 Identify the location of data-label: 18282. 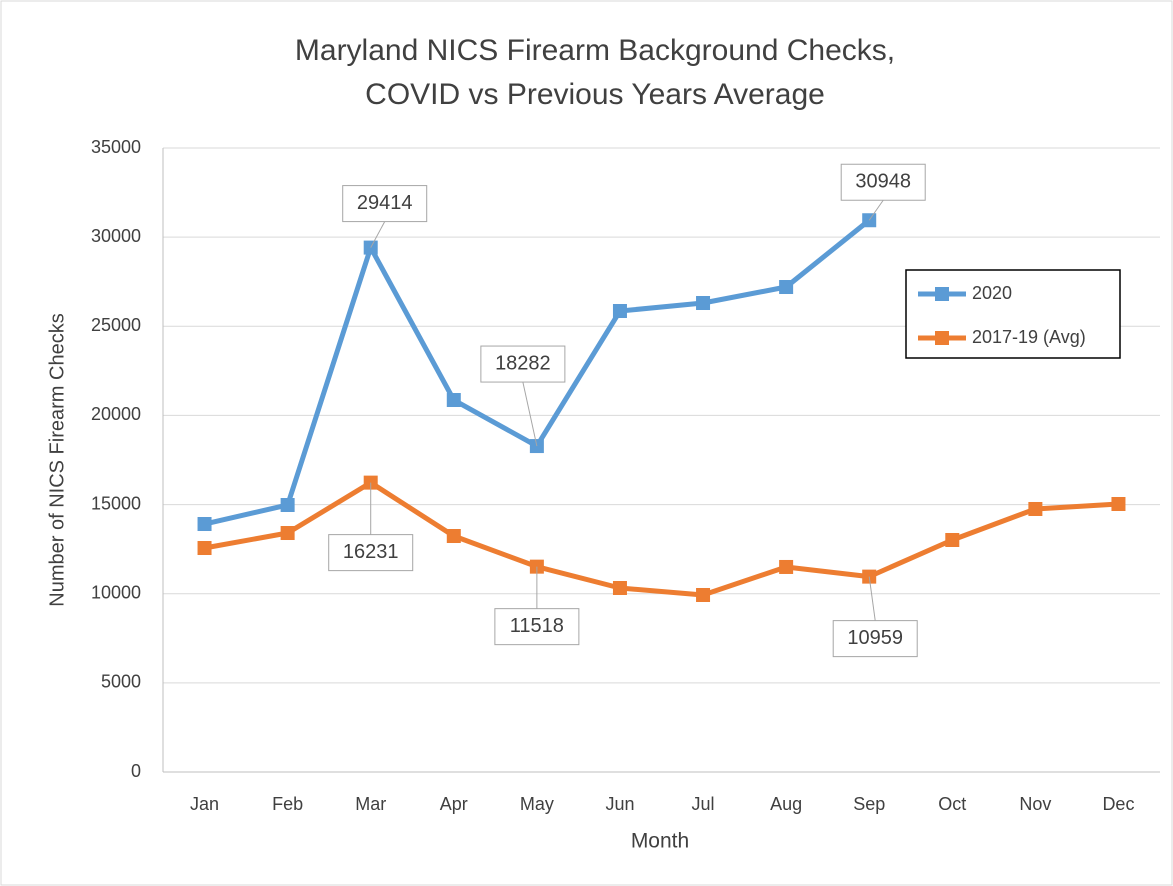
(523, 363).